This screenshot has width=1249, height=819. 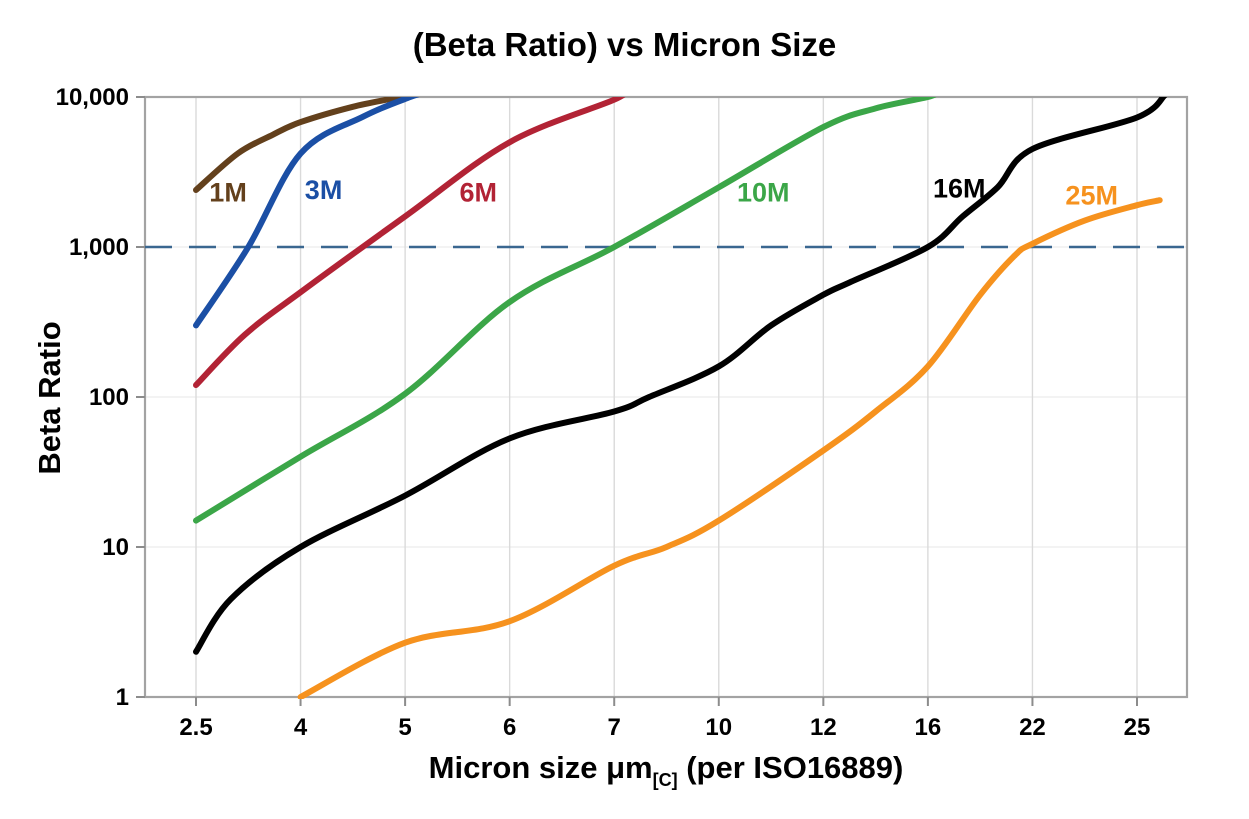 I want to click on series-curve-6M, so click(x=409, y=243).